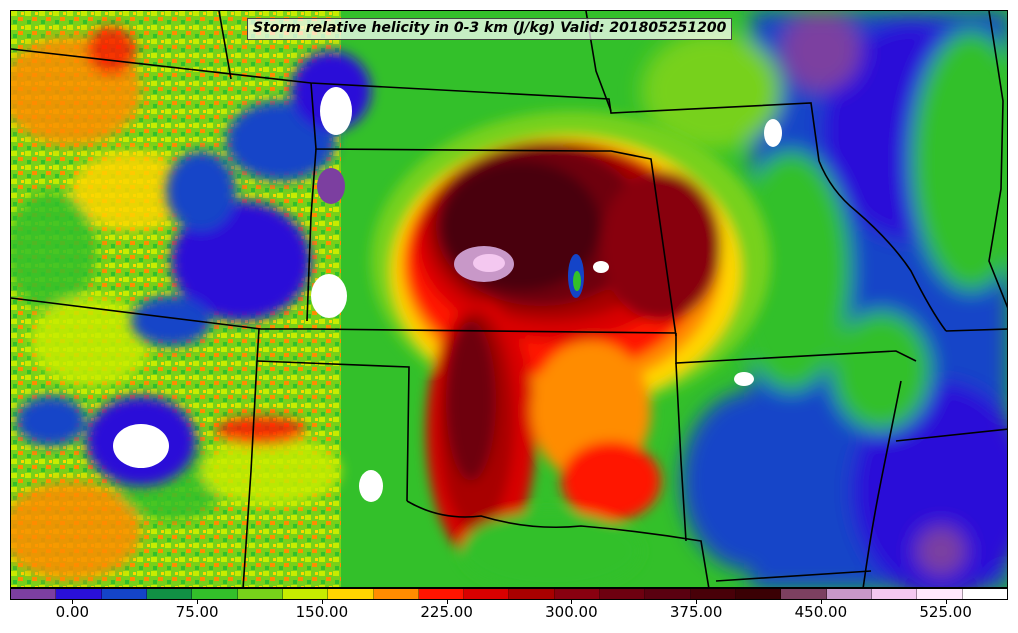 The height and width of the screenshot is (633, 1018). I want to click on colorbar-tick-label: 300.00, so click(571, 612).